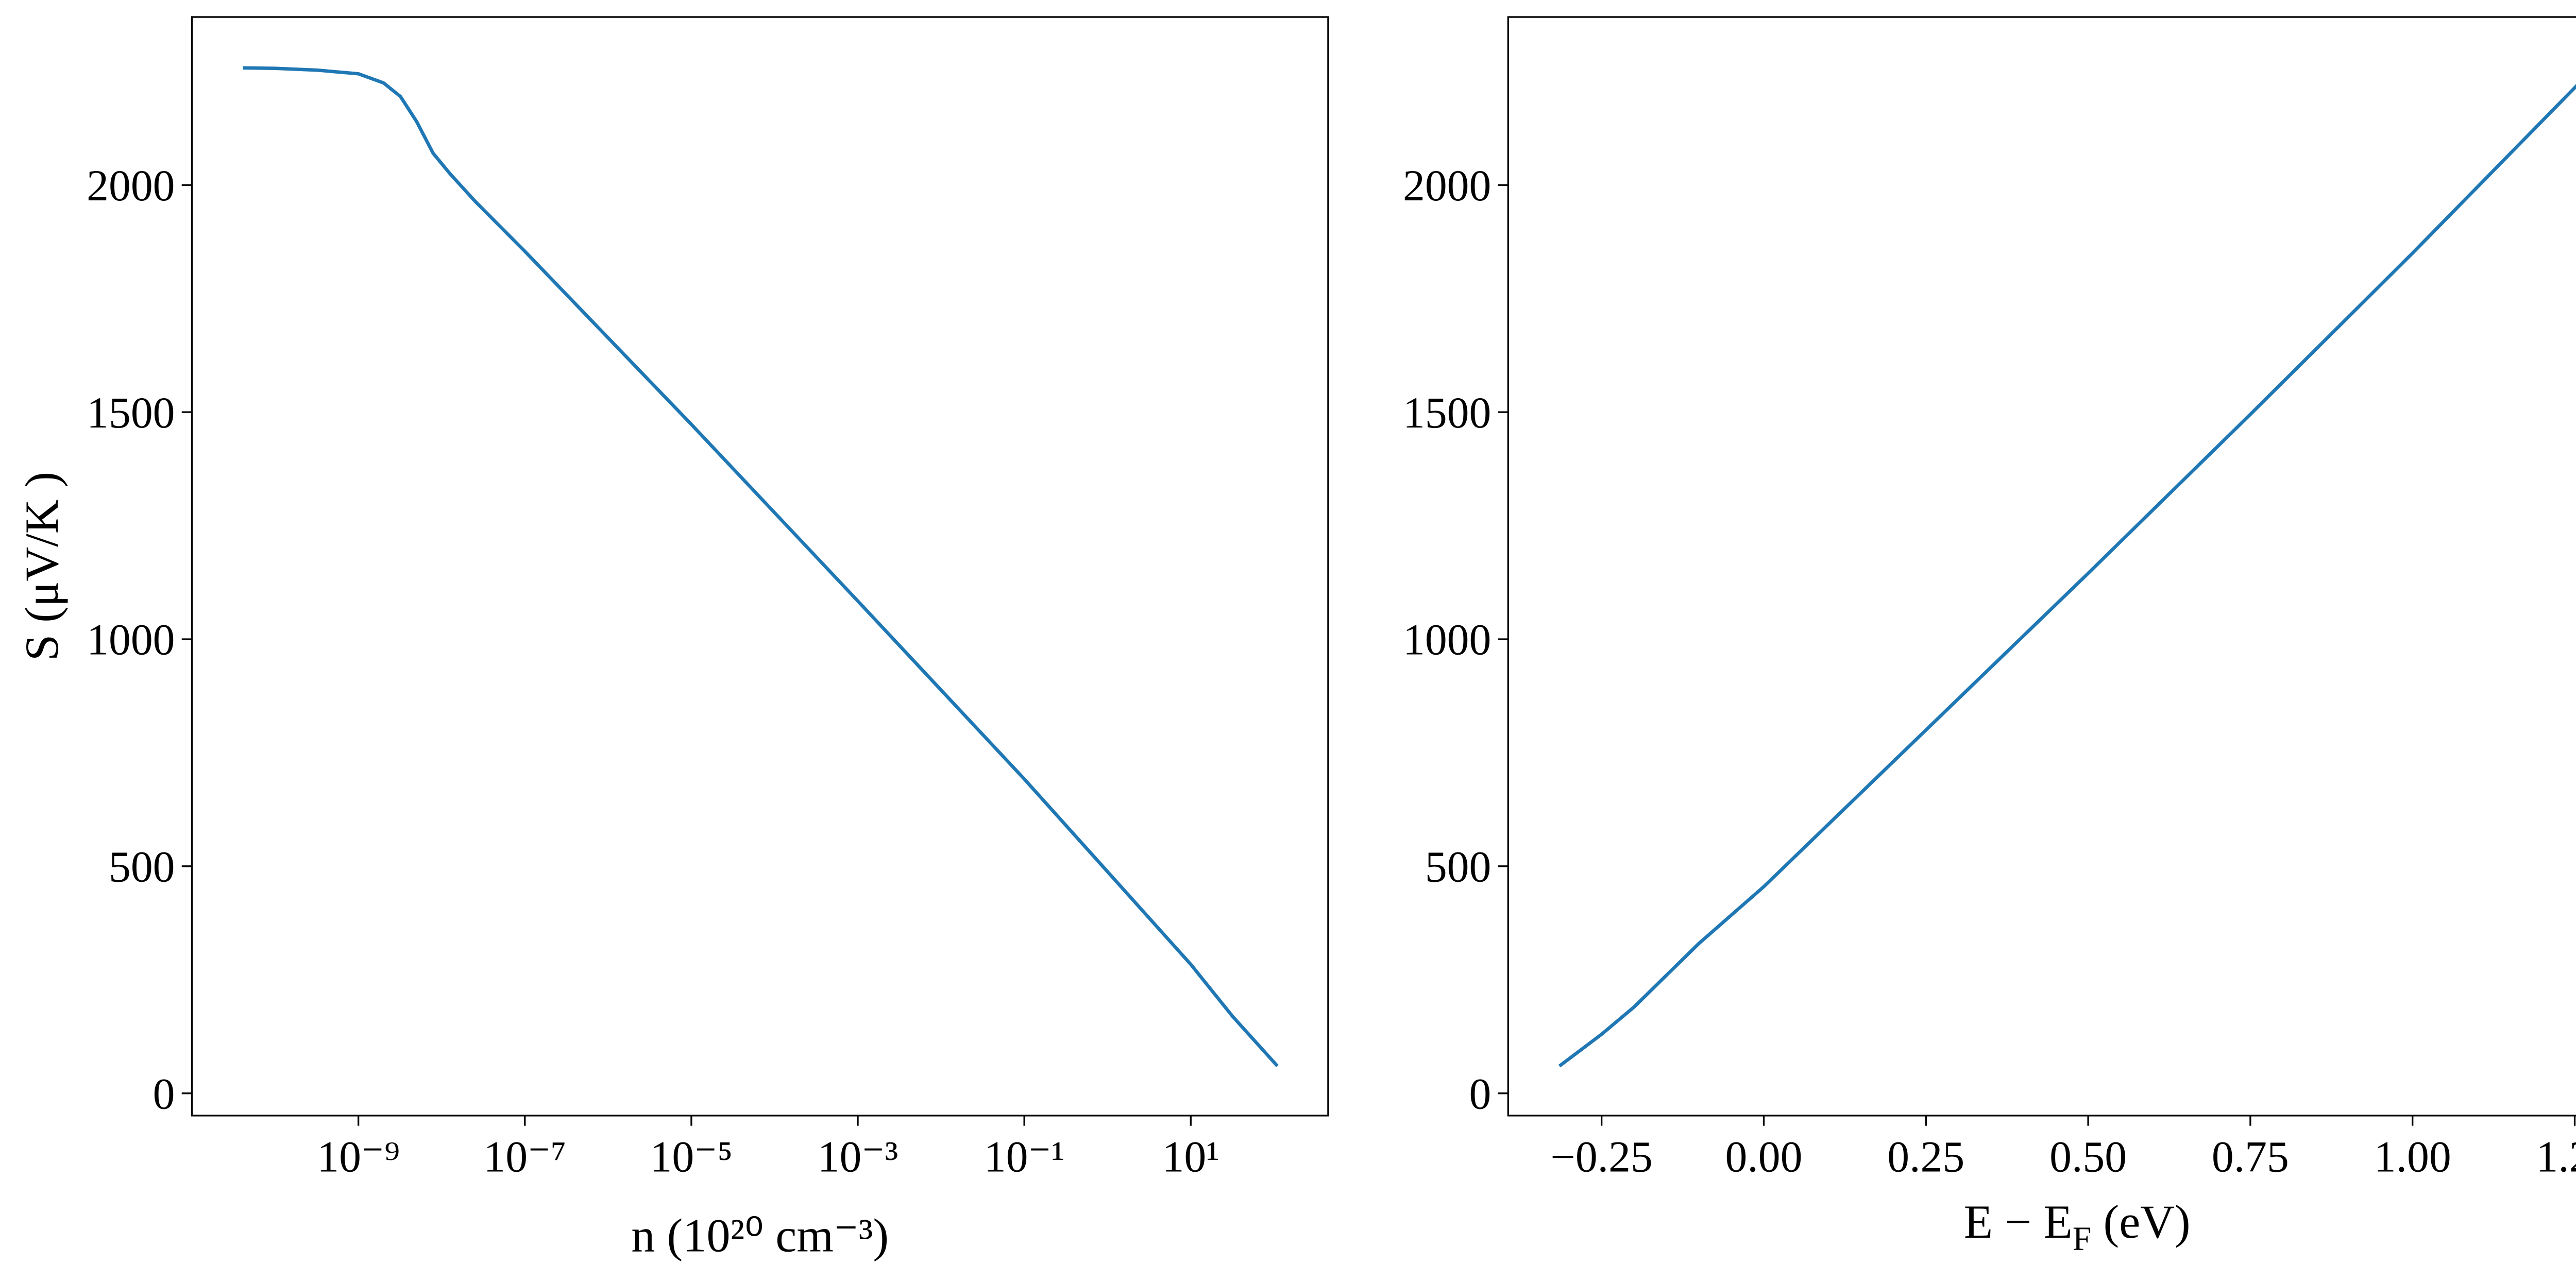 The width and height of the screenshot is (2576, 1282). Describe the element at coordinates (2140, 1221) in the screenshot. I see `x-axis-label-part: (eV)` at that location.